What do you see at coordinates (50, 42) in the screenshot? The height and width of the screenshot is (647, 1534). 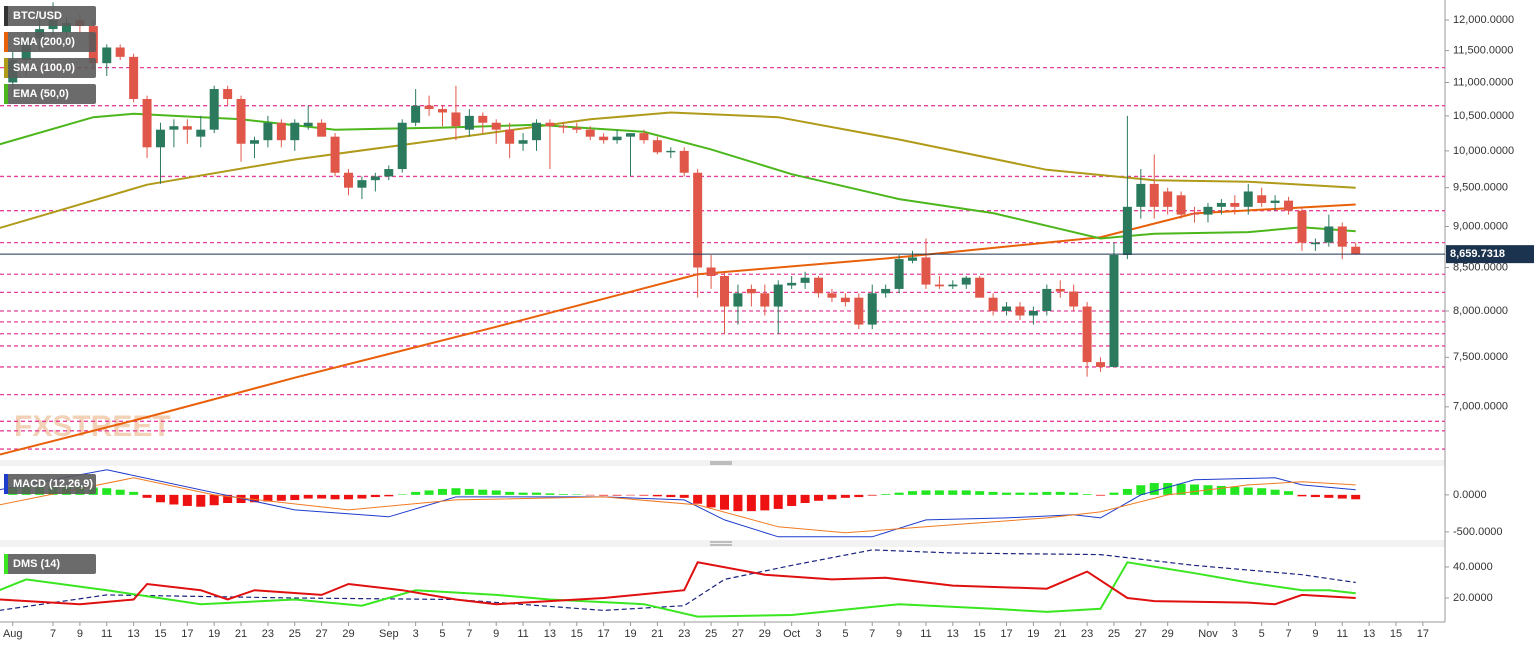 I see `legend-item: SMA (200,0)` at bounding box center [50, 42].